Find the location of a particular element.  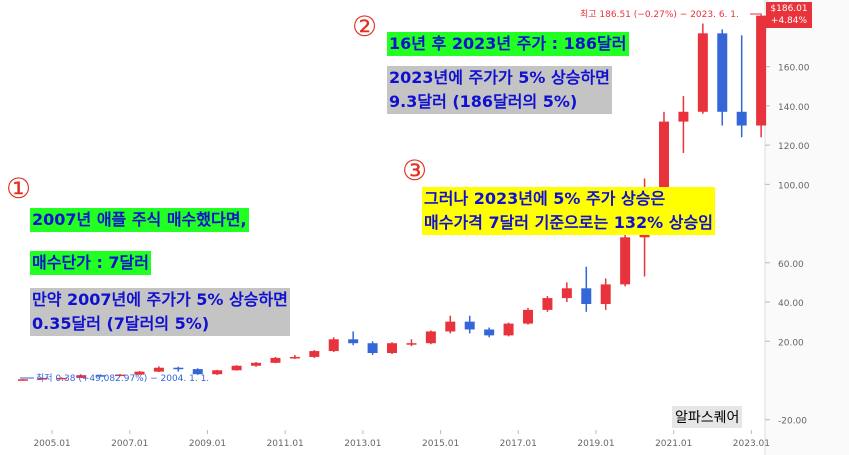

y-tick-label: 100.00 is located at coordinates (794, 186).